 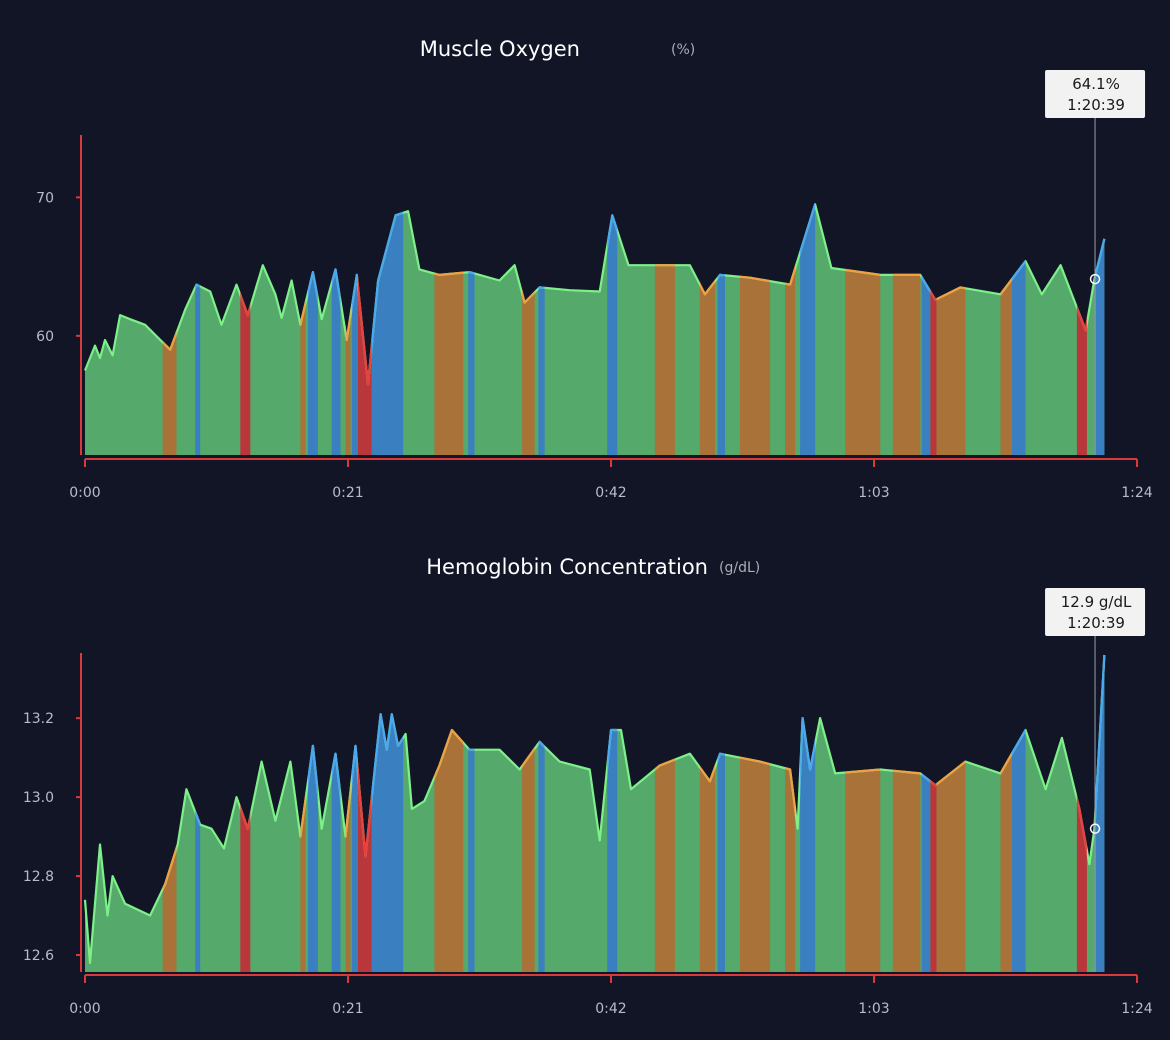 I want to click on series-line-orange, so click(x=449, y=754).